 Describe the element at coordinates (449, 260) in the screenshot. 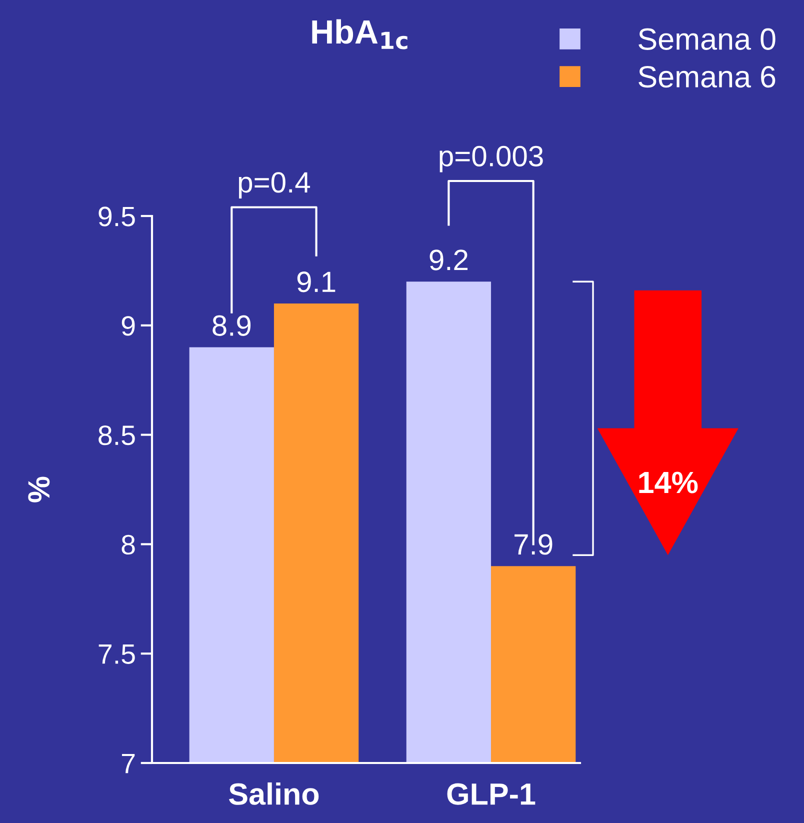

I see `data-label: 9.2` at that location.